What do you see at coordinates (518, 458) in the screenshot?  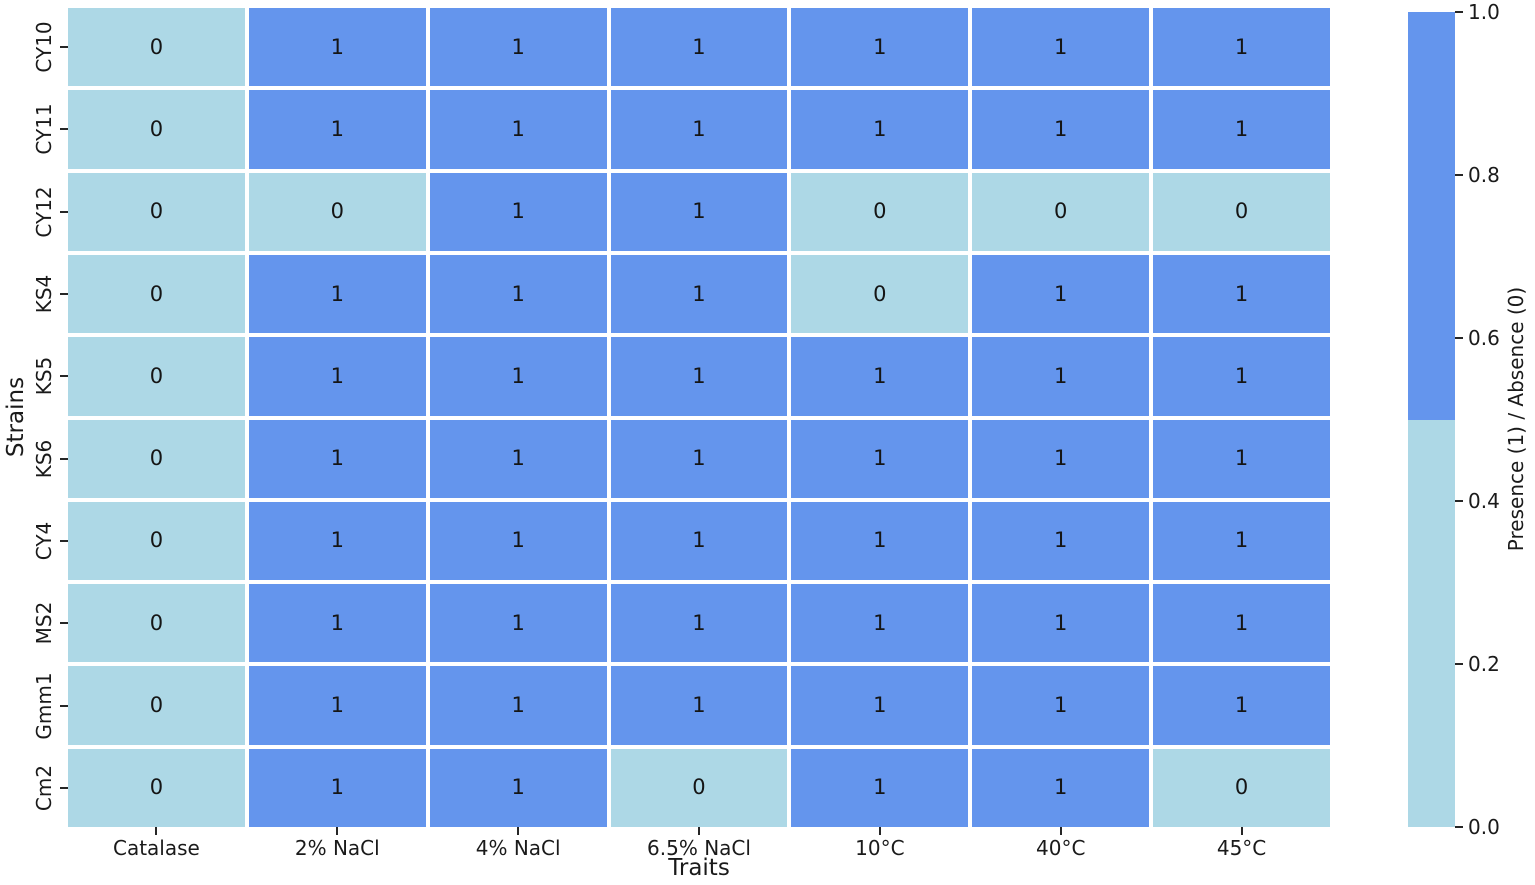 I see `heatmap-cell-KS6-4% NaCl: 1` at bounding box center [518, 458].